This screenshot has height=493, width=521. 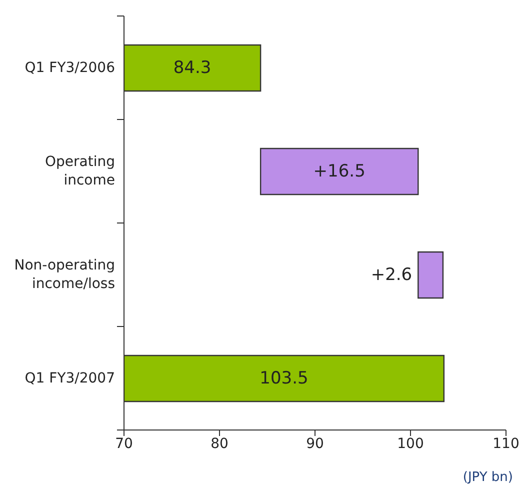 What do you see at coordinates (80, 171) in the screenshot?
I see `y-tick-label: Operating income` at bounding box center [80, 171].